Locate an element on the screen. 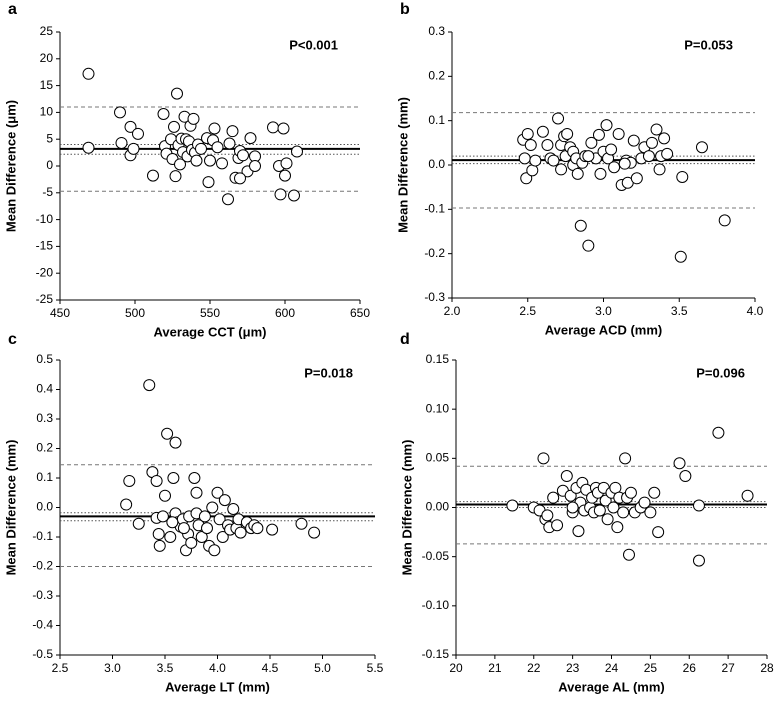 This screenshot has width=783, height=702. y-tick-label: 0 is located at coordinates (49, 165).